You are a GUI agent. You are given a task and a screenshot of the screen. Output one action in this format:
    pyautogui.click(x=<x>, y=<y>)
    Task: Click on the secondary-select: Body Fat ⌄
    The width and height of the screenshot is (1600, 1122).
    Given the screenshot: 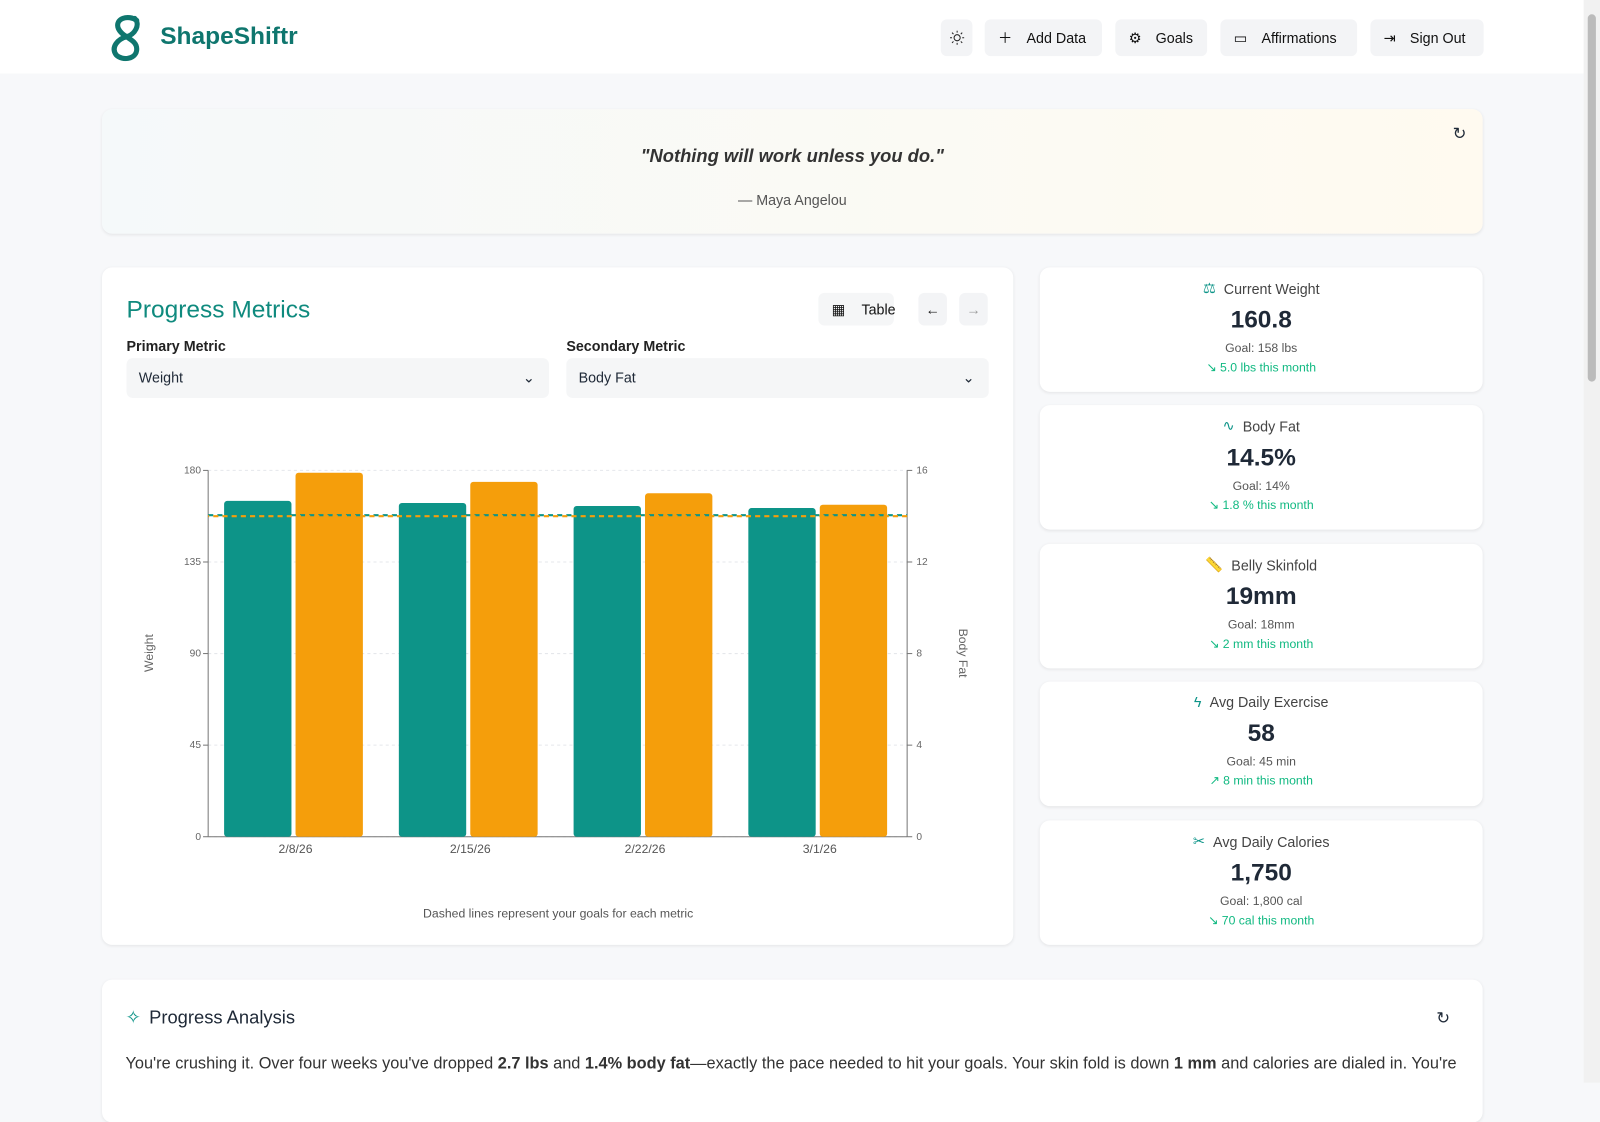 What is the action you would take?
    pyautogui.click(x=777, y=378)
    